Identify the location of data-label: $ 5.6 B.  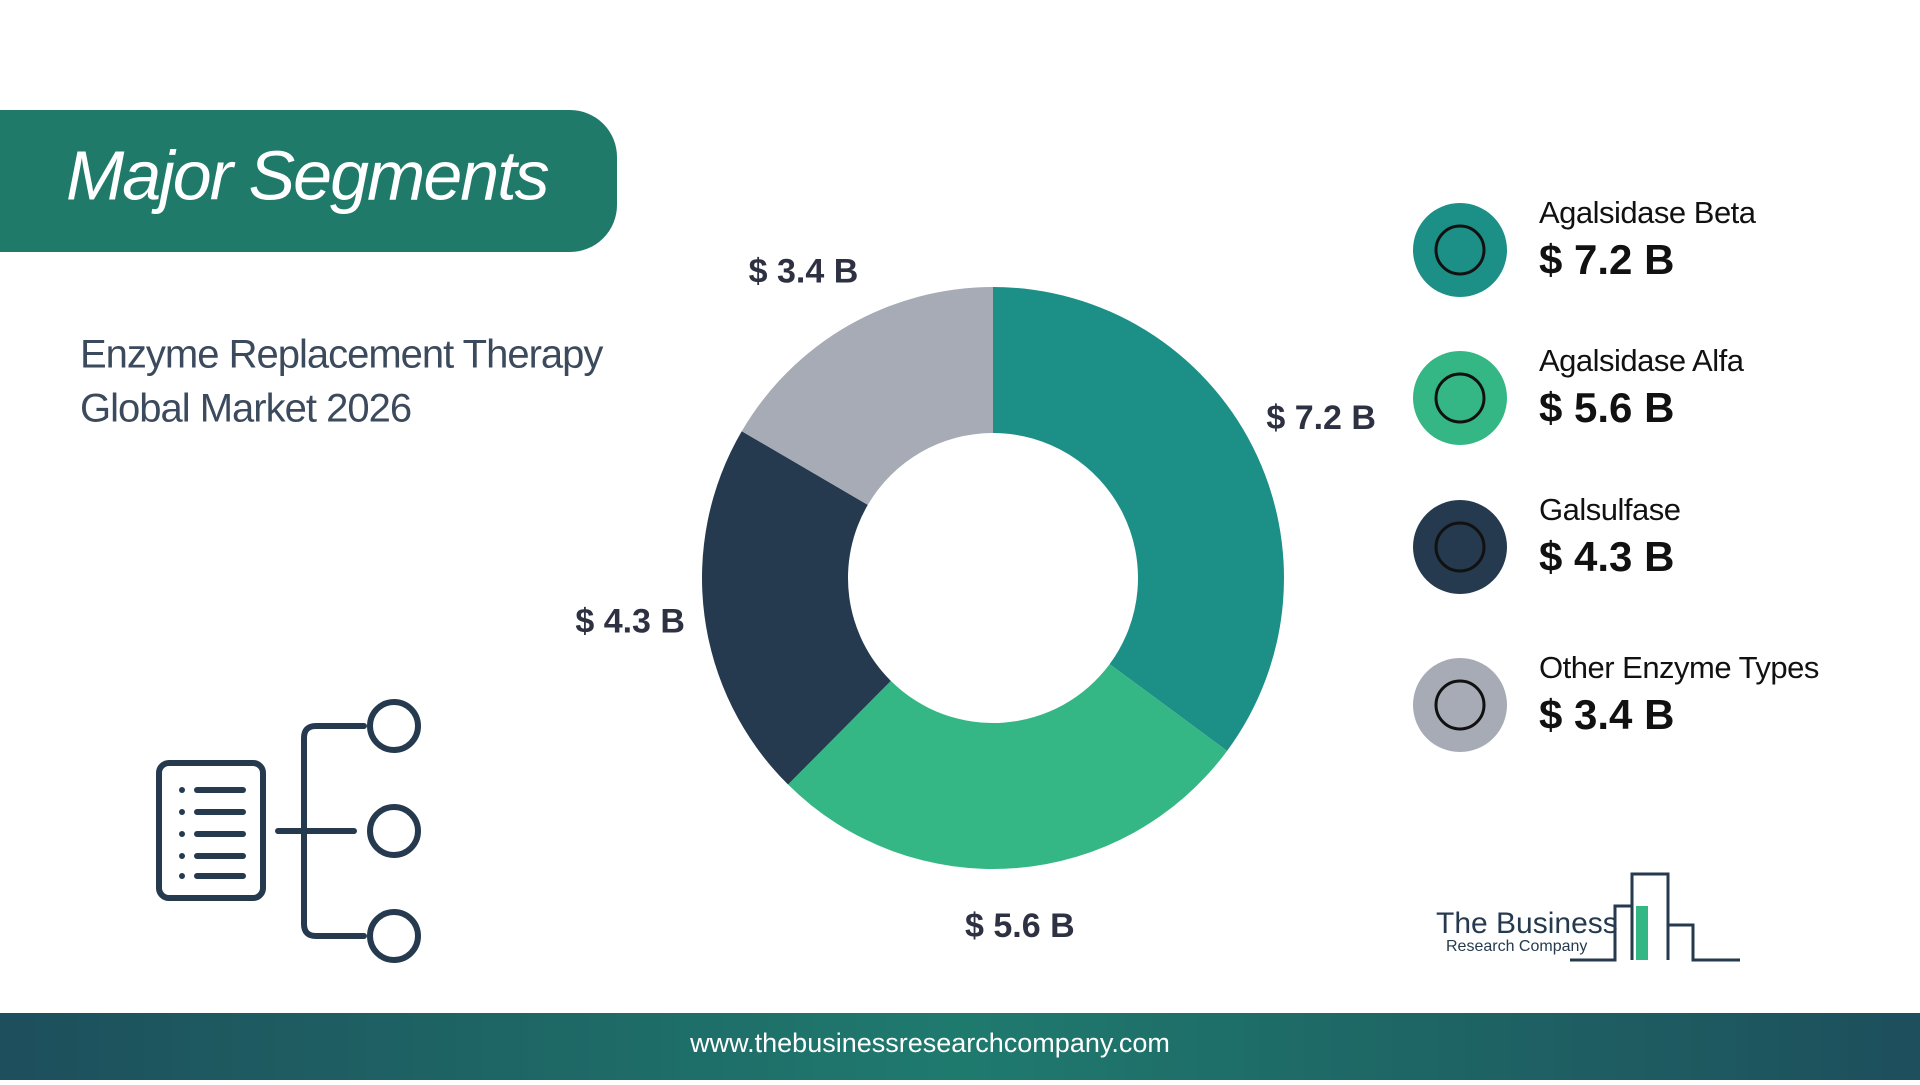
(1020, 926).